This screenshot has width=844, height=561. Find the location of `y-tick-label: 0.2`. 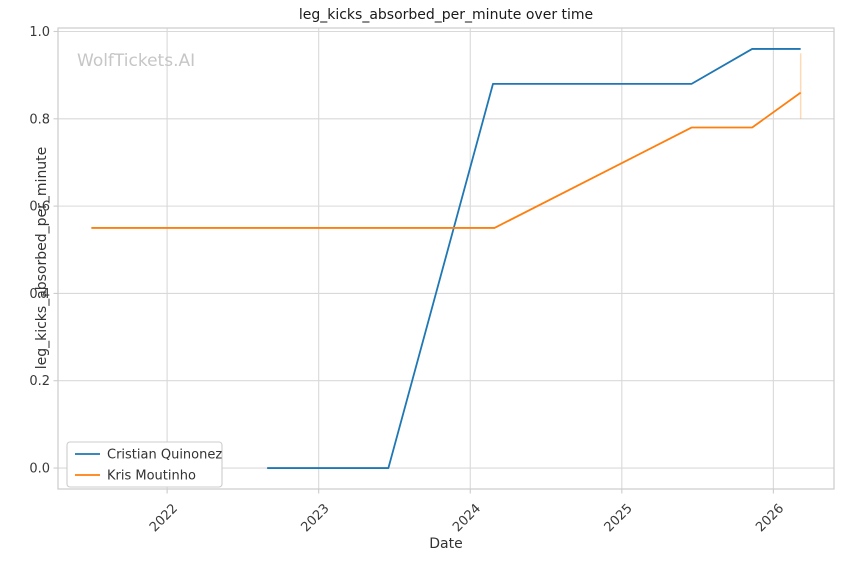

y-tick-label: 0.2 is located at coordinates (39, 381).